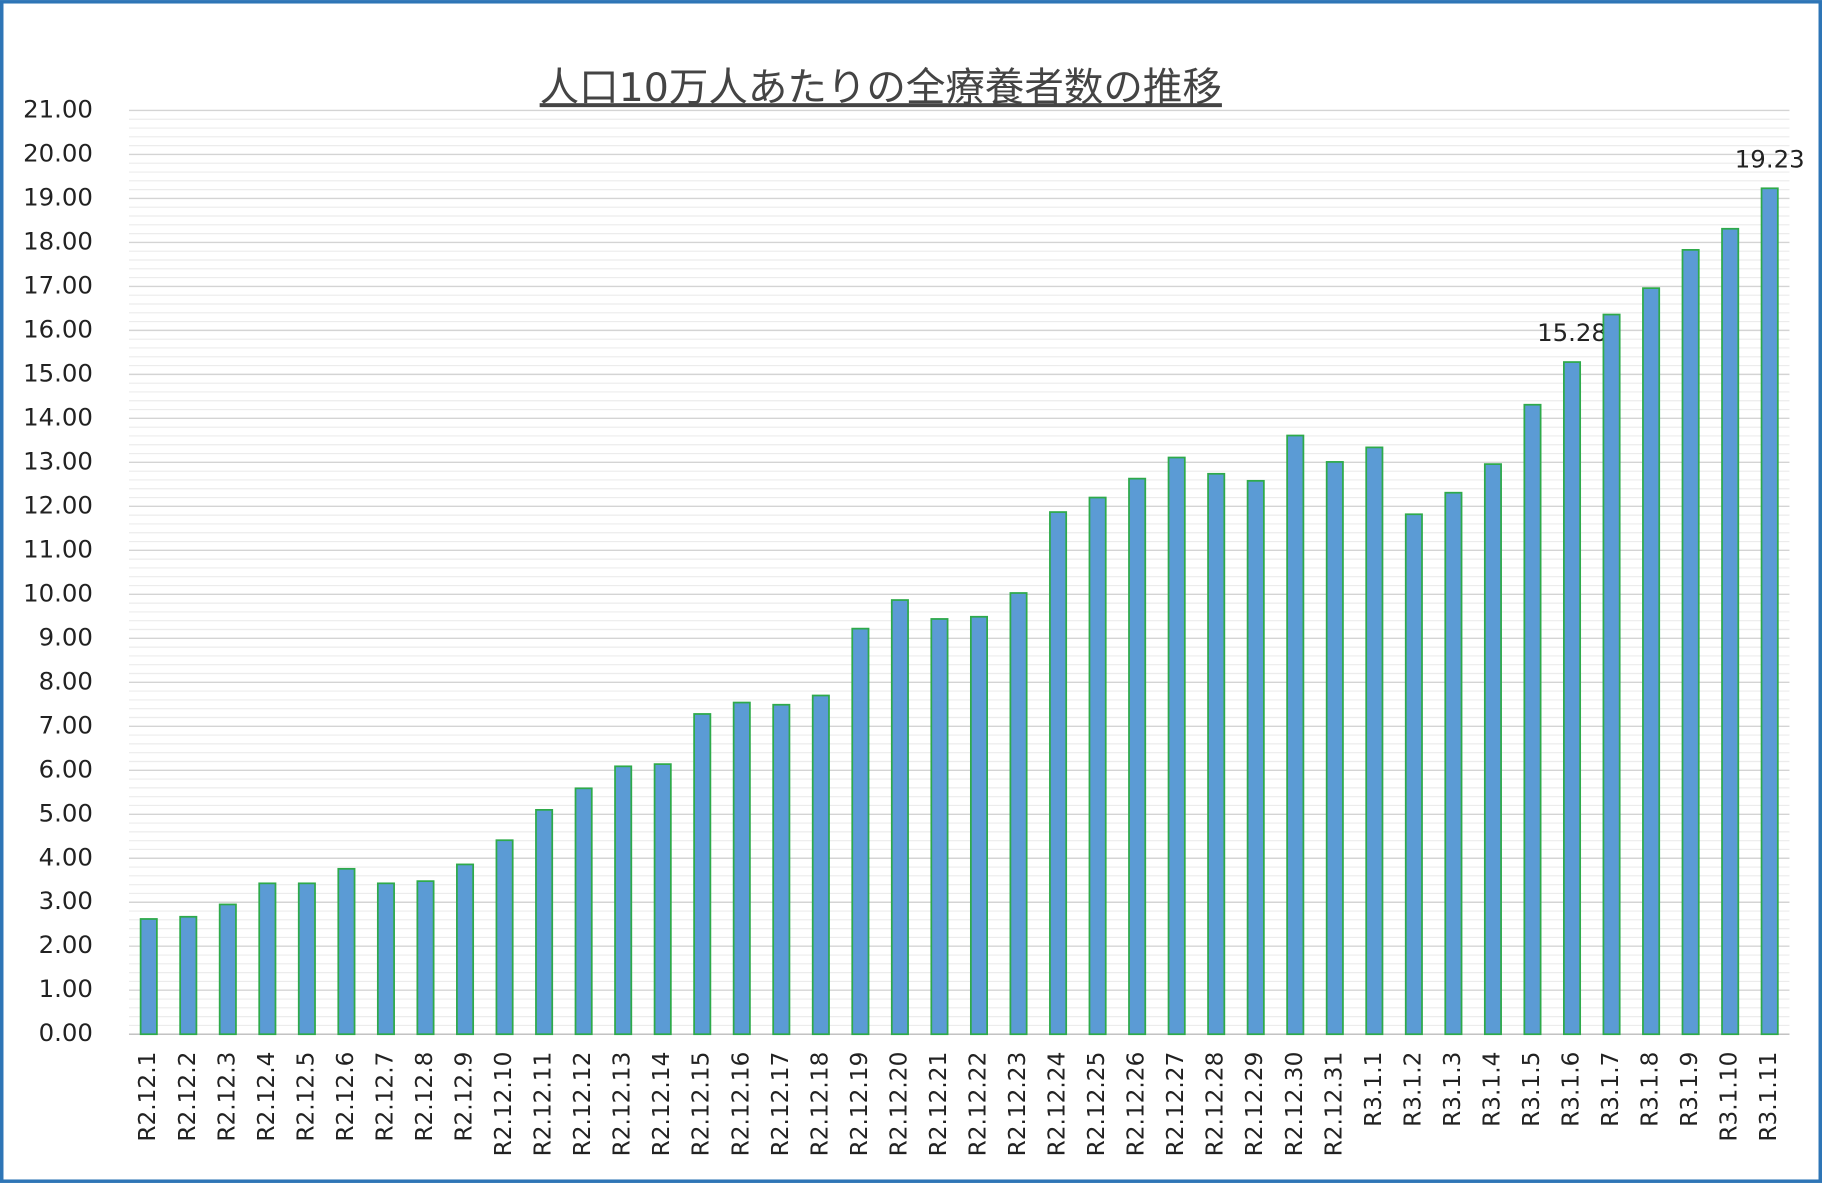  I want to click on x-tick-label: R3.1.10, so click(1729, 1097).